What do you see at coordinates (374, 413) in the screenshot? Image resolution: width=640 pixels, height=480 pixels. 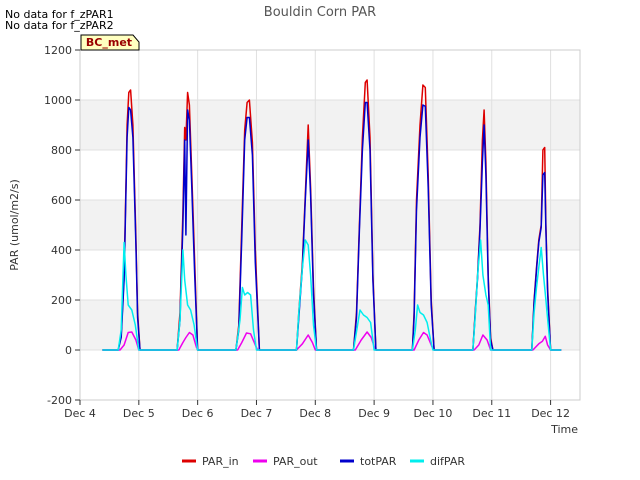 I see `x-tick-label: Dec 9` at bounding box center [374, 413].